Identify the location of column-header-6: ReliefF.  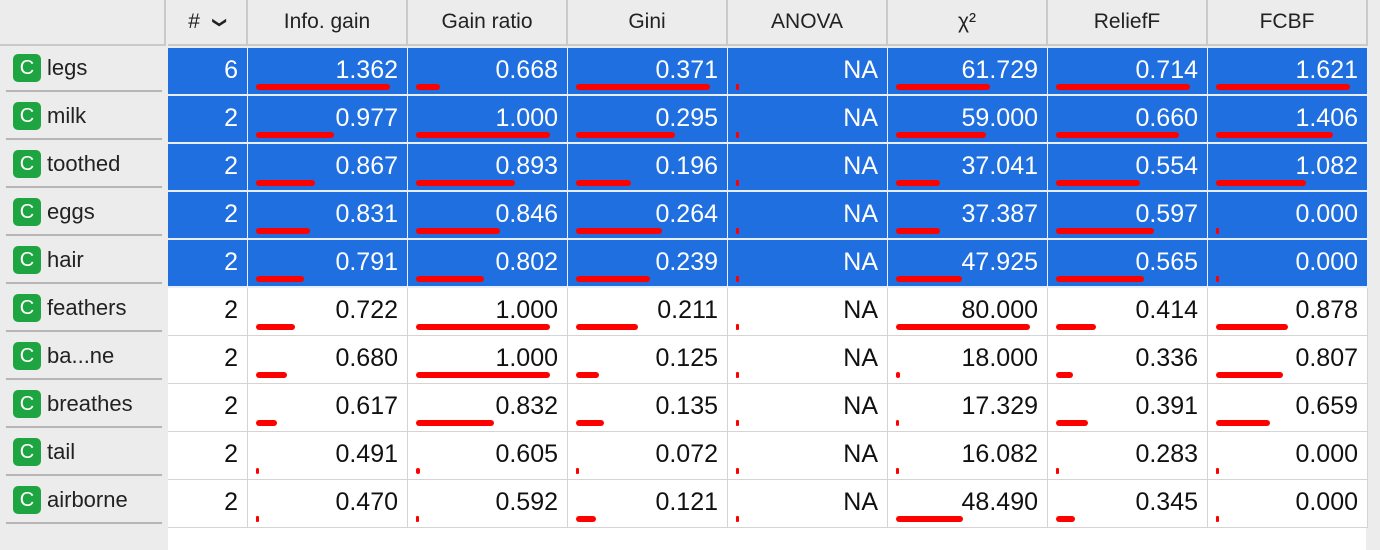
(1128, 23).